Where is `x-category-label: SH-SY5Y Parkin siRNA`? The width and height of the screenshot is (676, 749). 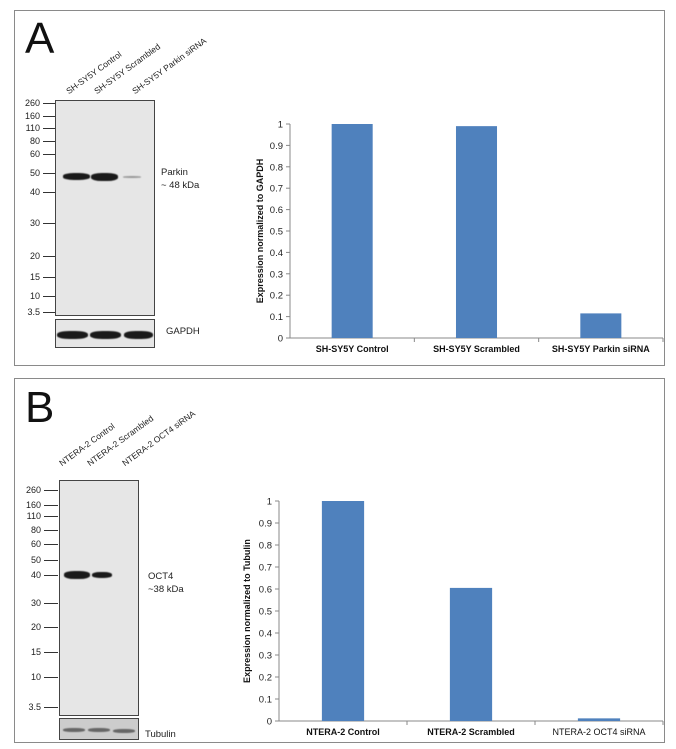 x-category-label: SH-SY5Y Parkin siRNA is located at coordinates (601, 349).